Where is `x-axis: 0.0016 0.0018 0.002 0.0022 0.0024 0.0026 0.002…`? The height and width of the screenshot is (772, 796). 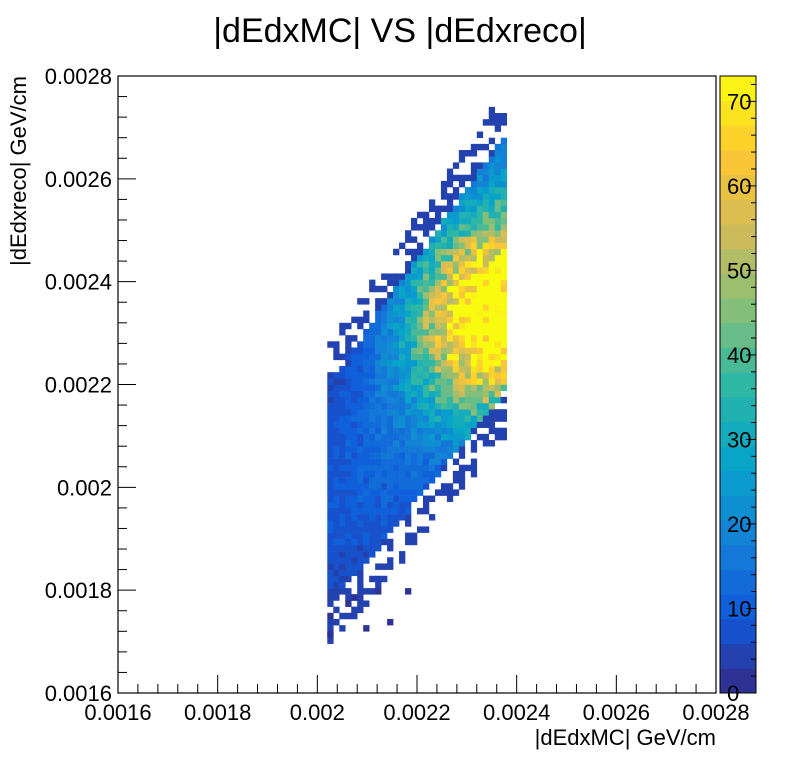
x-axis: 0.0016 0.0018 0.002 0.0022 0.0024 0.0026 0.002… is located at coordinates (417, 700).